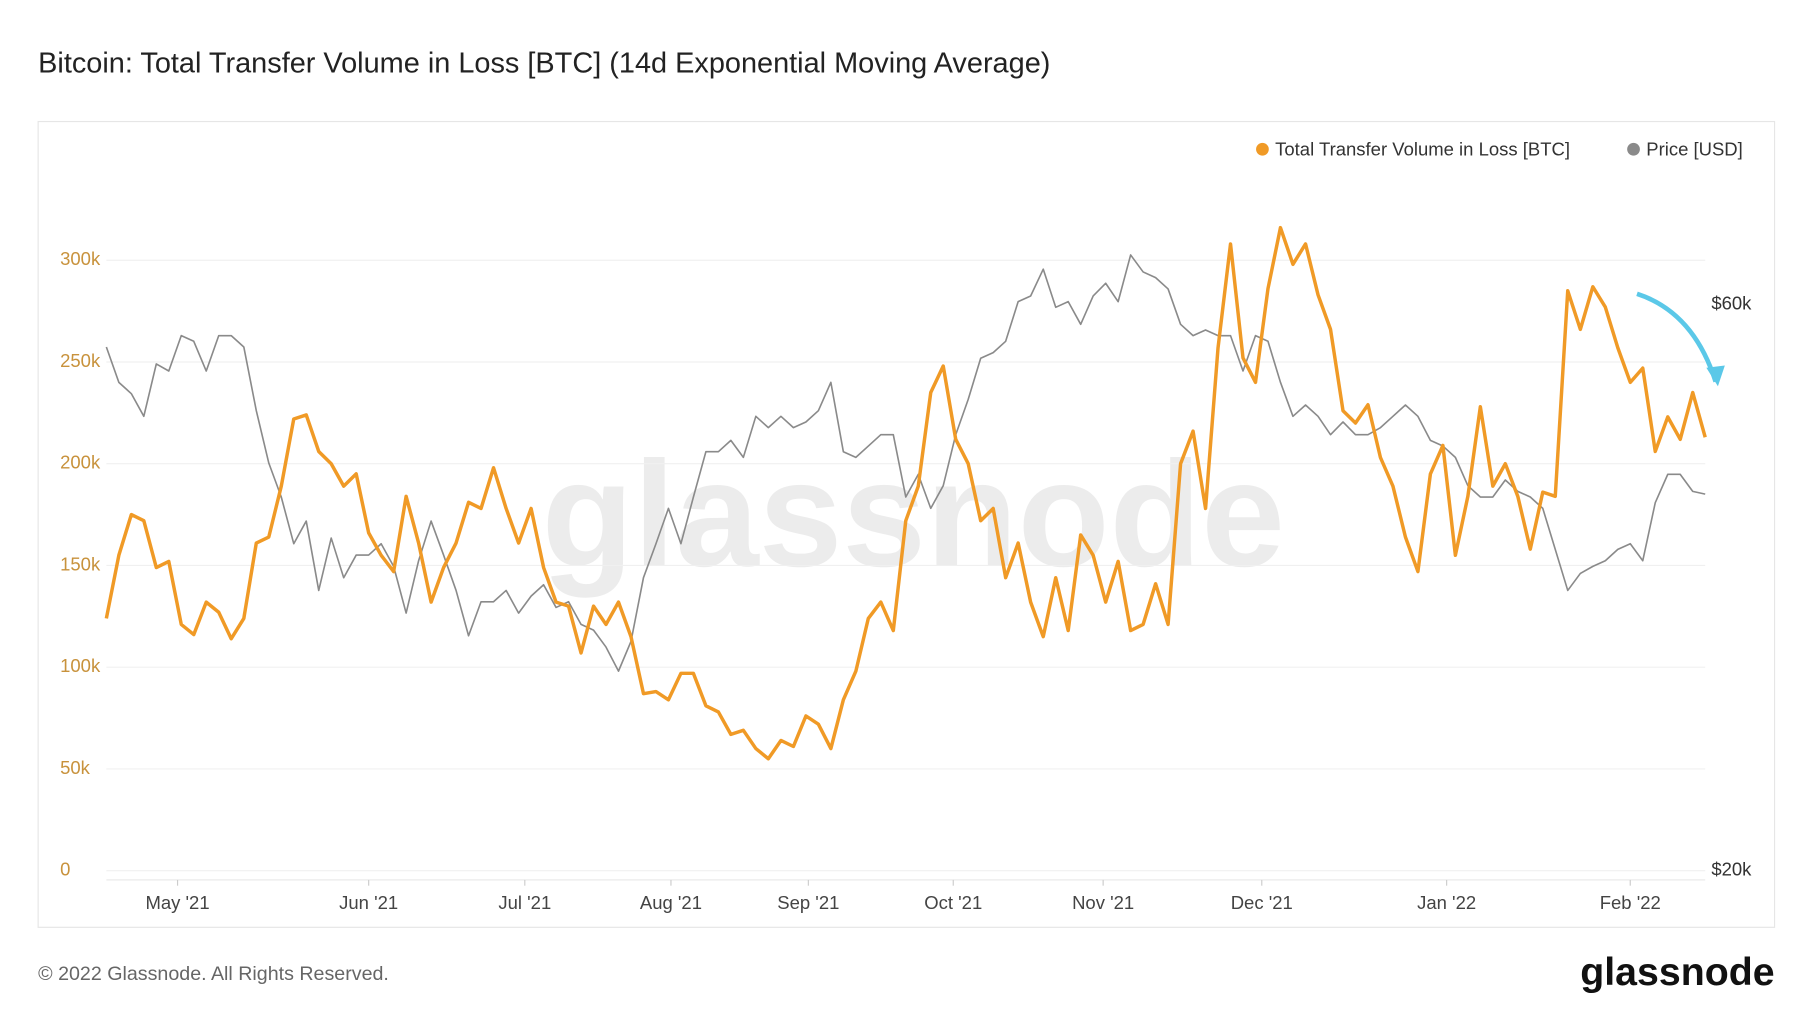  I want to click on logo: glassnode, so click(1677, 972).